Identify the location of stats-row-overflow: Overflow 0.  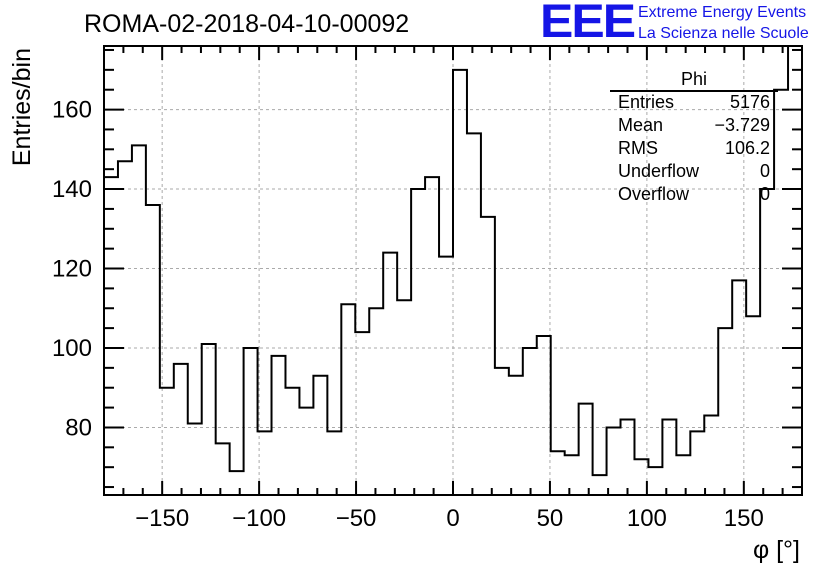
(698, 195).